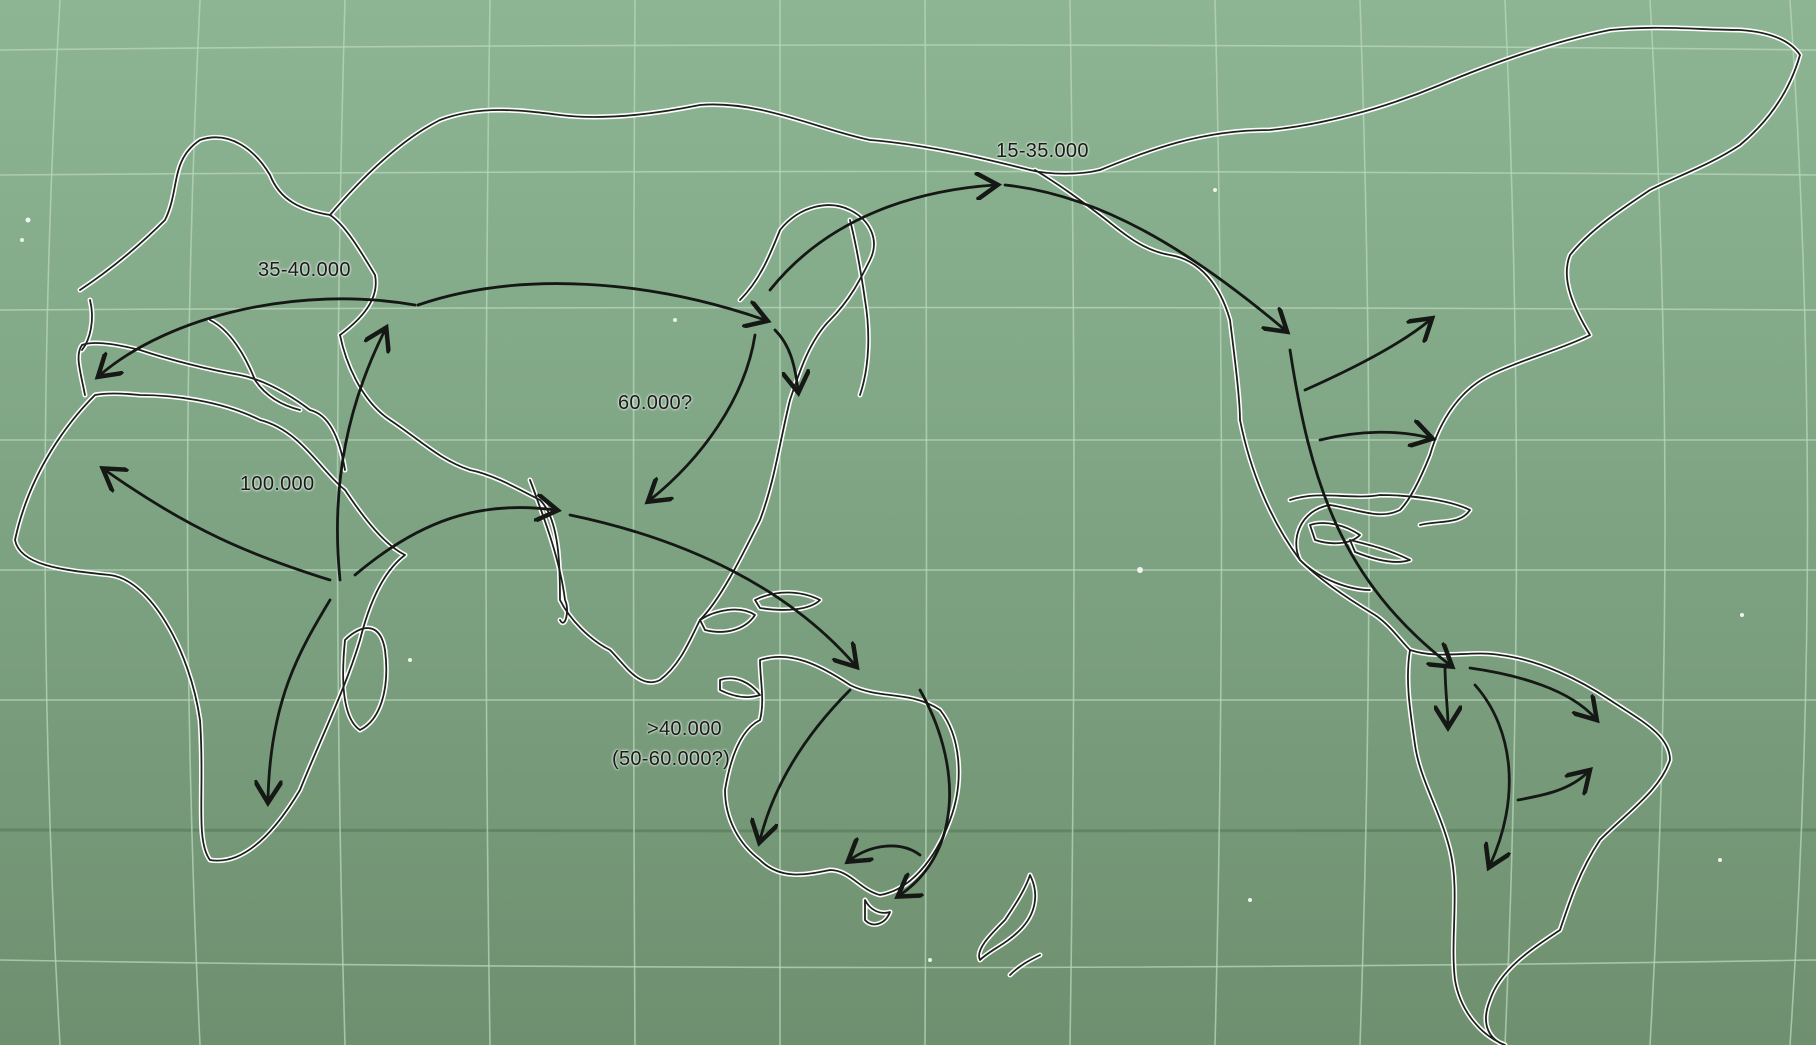 The height and width of the screenshot is (1045, 1816). What do you see at coordinates (711, 589) in the screenshot?
I see `route-south-asia-australia` at bounding box center [711, 589].